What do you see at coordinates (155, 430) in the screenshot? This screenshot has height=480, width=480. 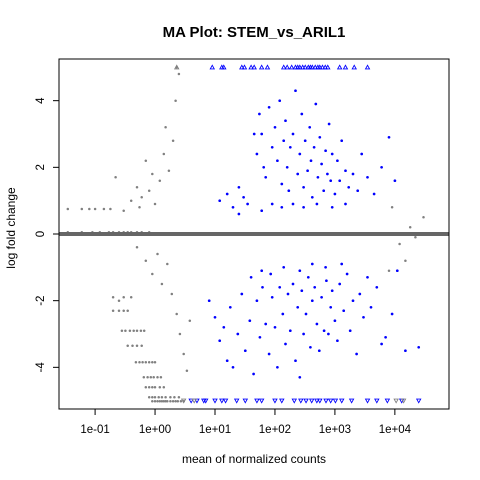 I see `x-tick-label: 1e+00` at bounding box center [155, 430].